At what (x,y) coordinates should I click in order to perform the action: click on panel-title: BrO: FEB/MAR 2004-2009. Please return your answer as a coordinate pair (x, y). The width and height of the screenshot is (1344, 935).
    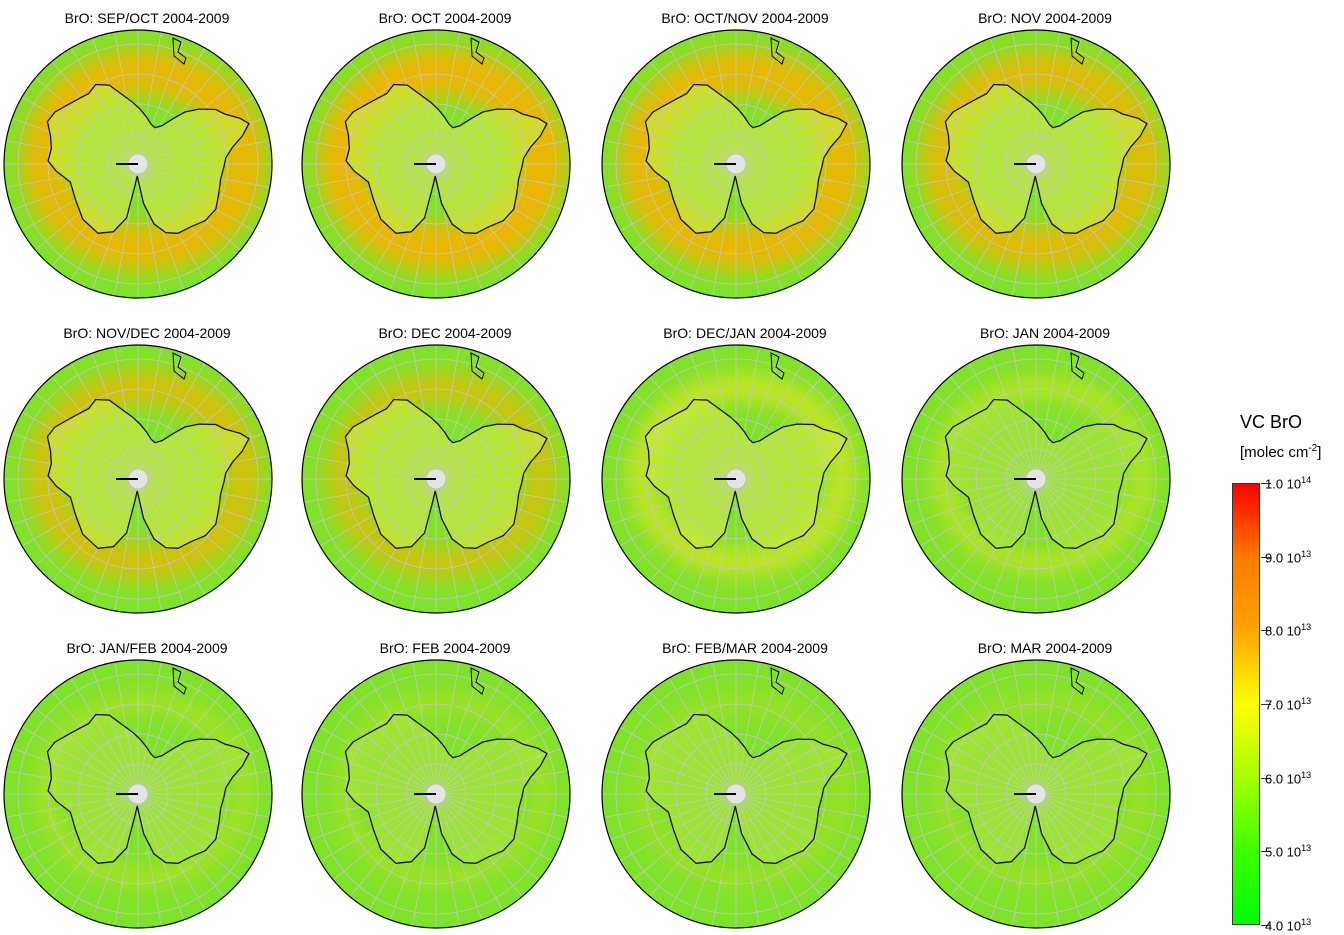
    Looking at the image, I should click on (745, 648).